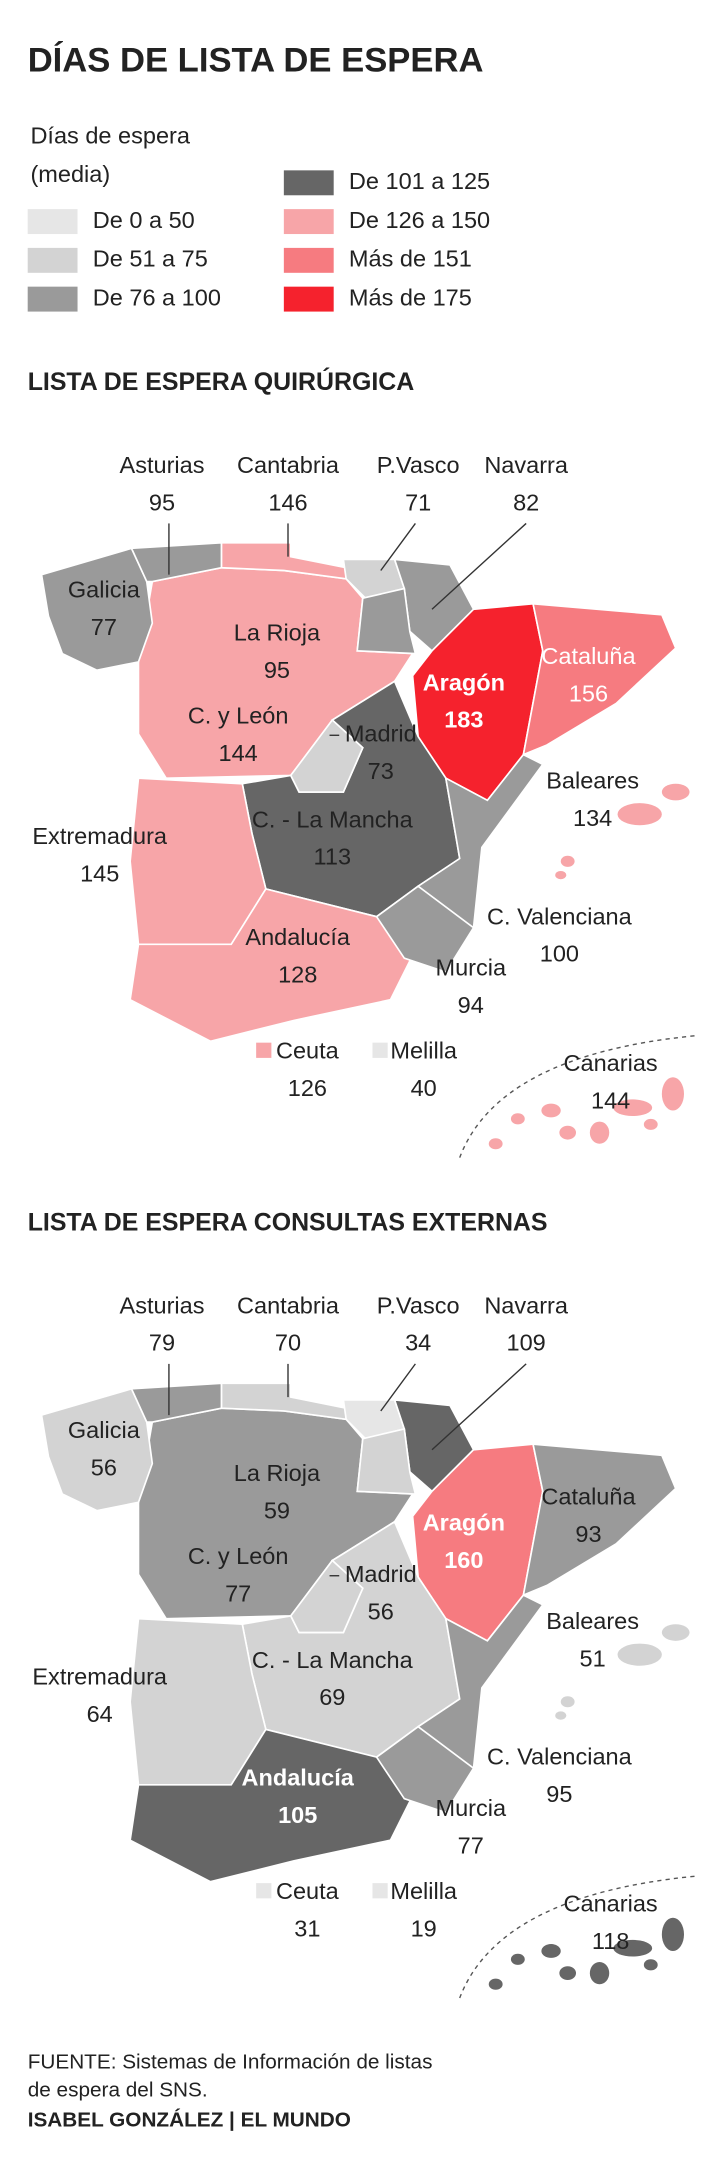  What do you see at coordinates (297, 974) in the screenshot?
I see `region-value: 128` at bounding box center [297, 974].